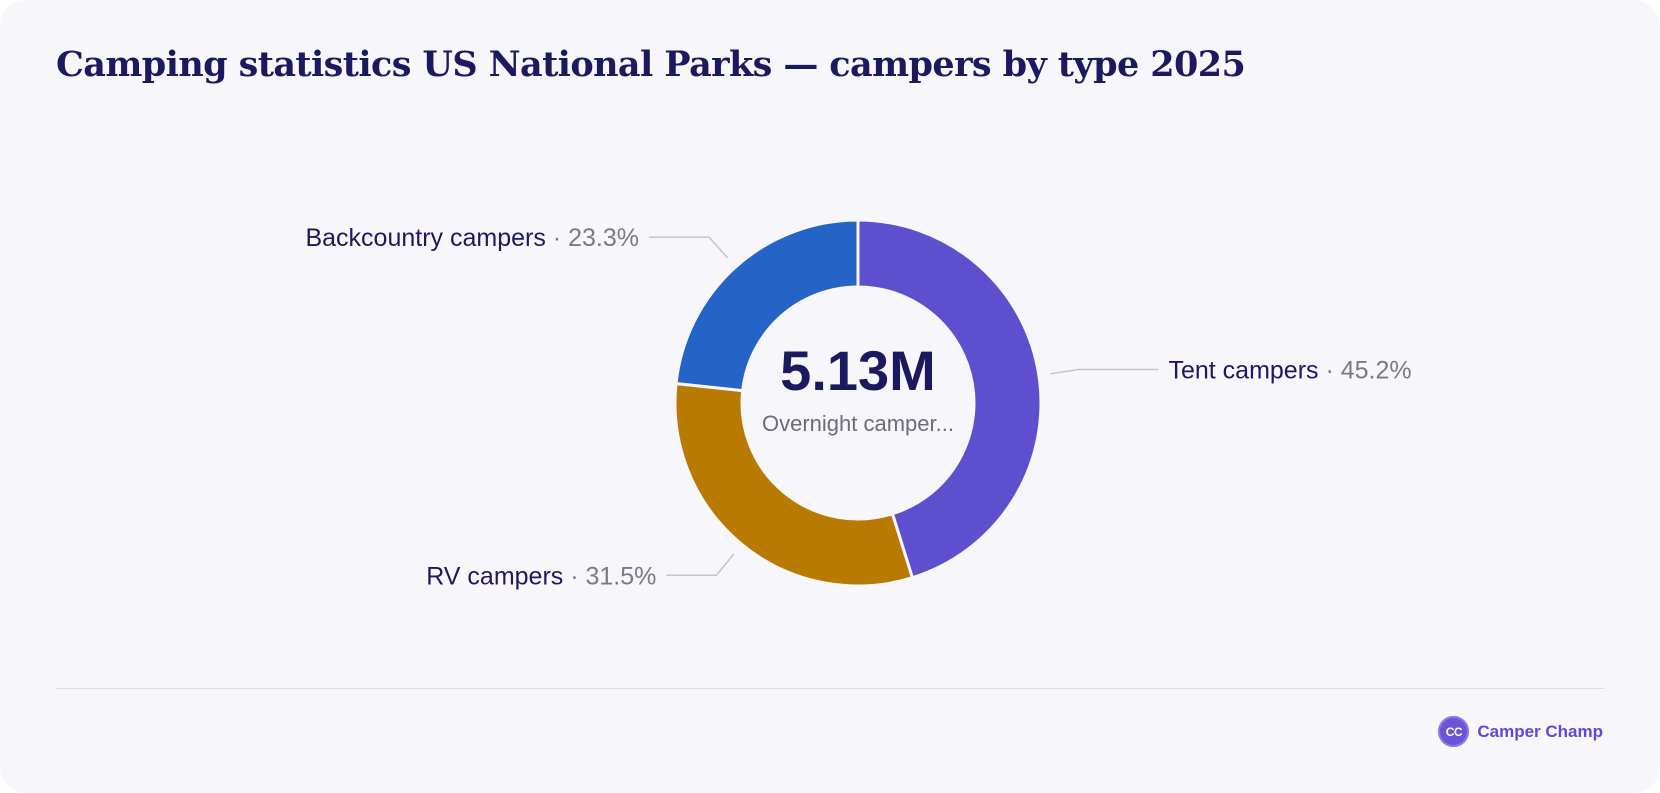 This screenshot has height=793, width=1660. Describe the element at coordinates (767, 305) in the screenshot. I see `slice-backcountry-campers` at that location.